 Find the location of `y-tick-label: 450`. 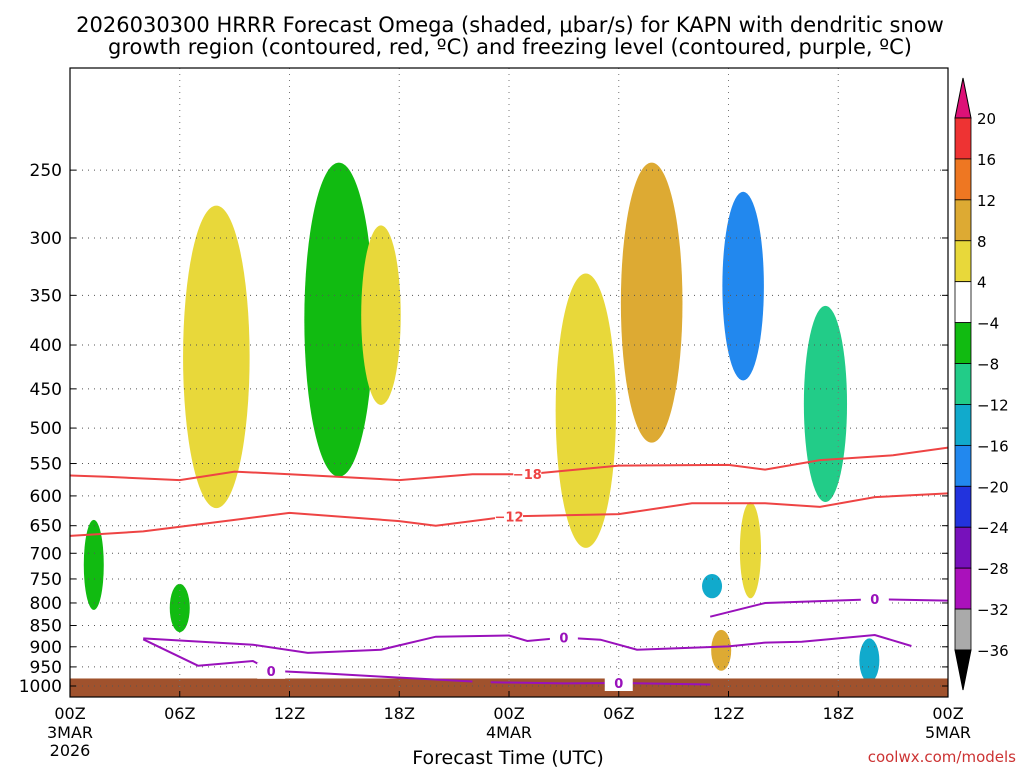

y-tick-label: 450 is located at coordinates (46, 390).